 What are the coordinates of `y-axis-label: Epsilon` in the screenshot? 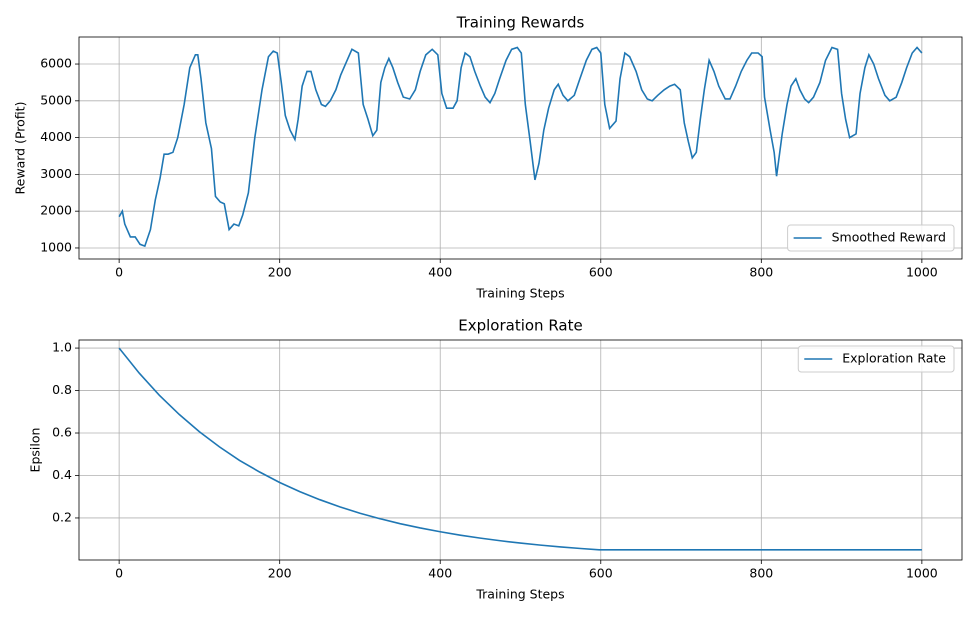 It's located at (35, 450).